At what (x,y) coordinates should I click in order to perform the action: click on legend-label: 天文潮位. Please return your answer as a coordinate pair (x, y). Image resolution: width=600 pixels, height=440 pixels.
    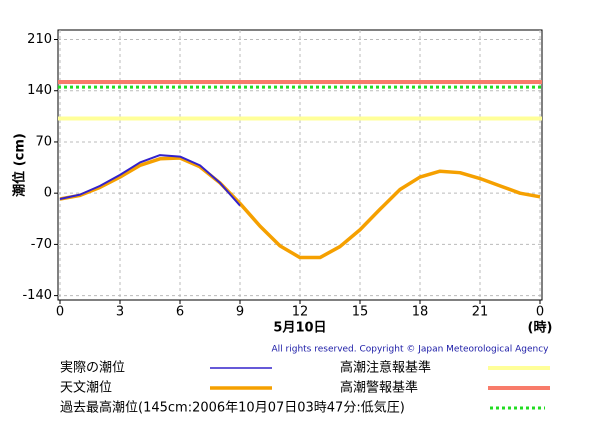
    Looking at the image, I should click on (86, 388).